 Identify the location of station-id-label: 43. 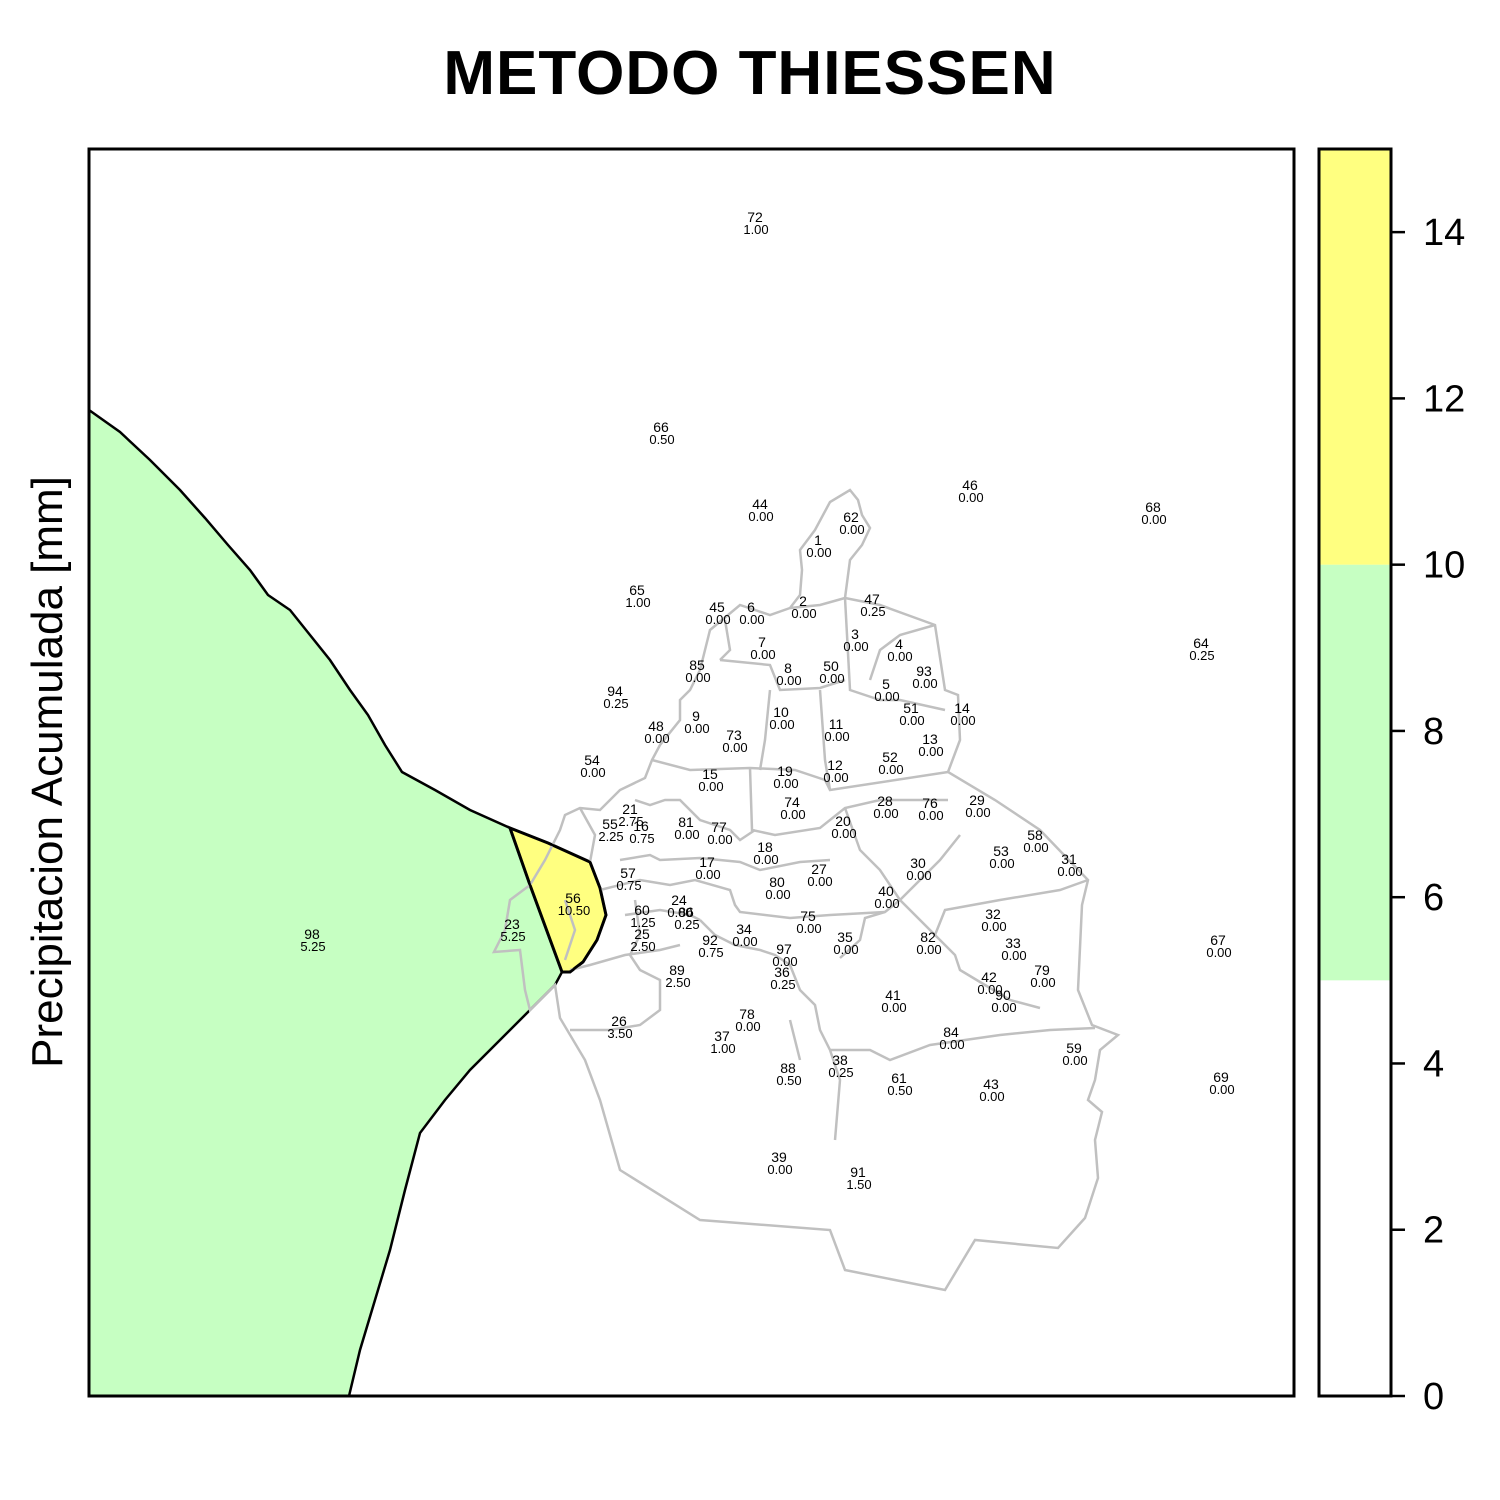
(991, 1084).